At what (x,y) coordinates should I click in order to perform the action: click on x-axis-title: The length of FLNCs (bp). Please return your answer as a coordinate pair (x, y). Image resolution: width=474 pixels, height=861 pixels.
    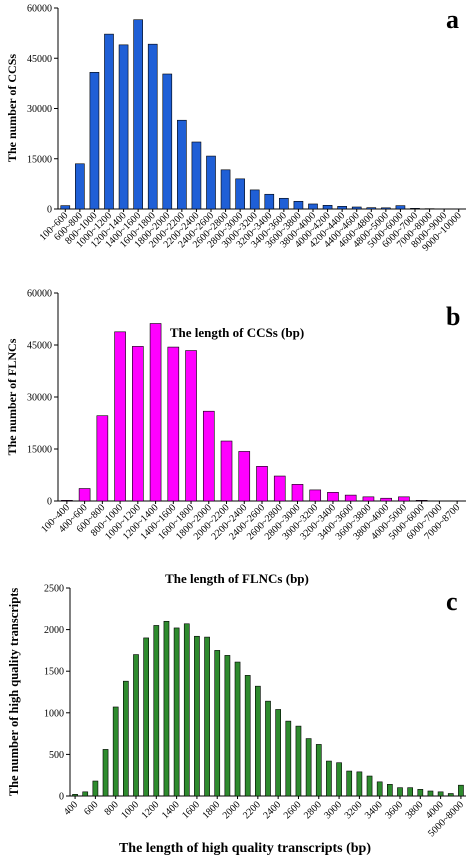
    Looking at the image, I should click on (237, 578).